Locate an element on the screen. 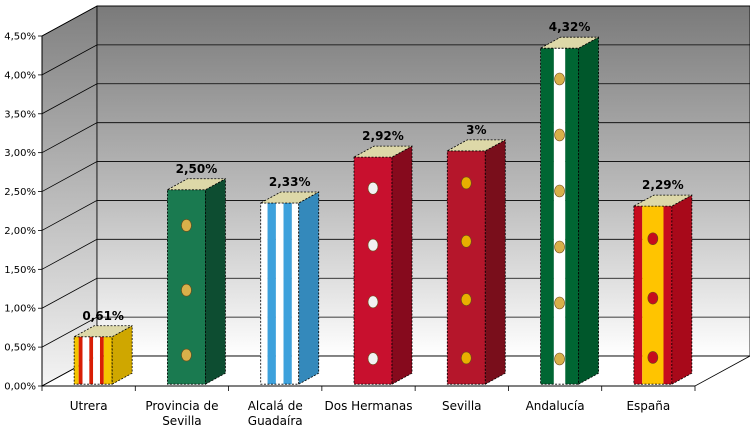 This screenshot has width=750, height=433. x-tick-label: Guadaíra is located at coordinates (275, 421).